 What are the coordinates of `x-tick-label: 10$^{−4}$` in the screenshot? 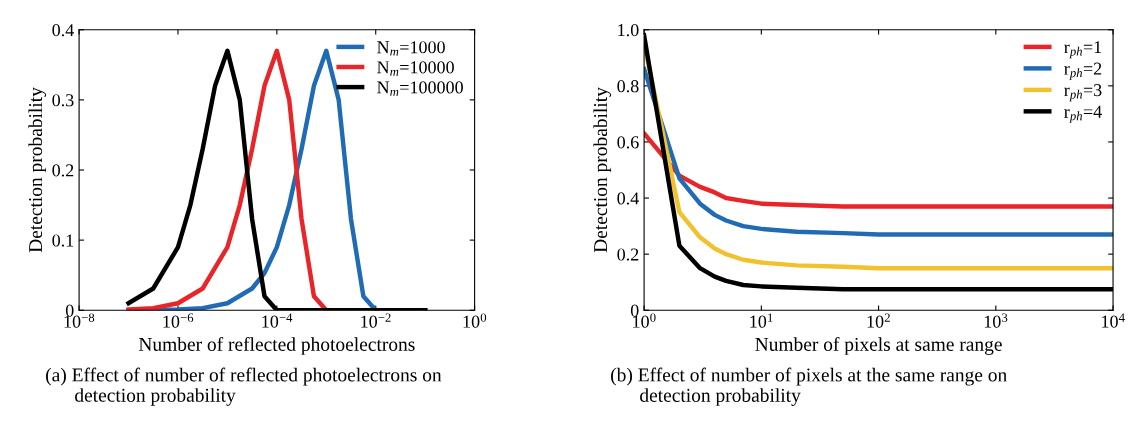 It's located at (277, 320).